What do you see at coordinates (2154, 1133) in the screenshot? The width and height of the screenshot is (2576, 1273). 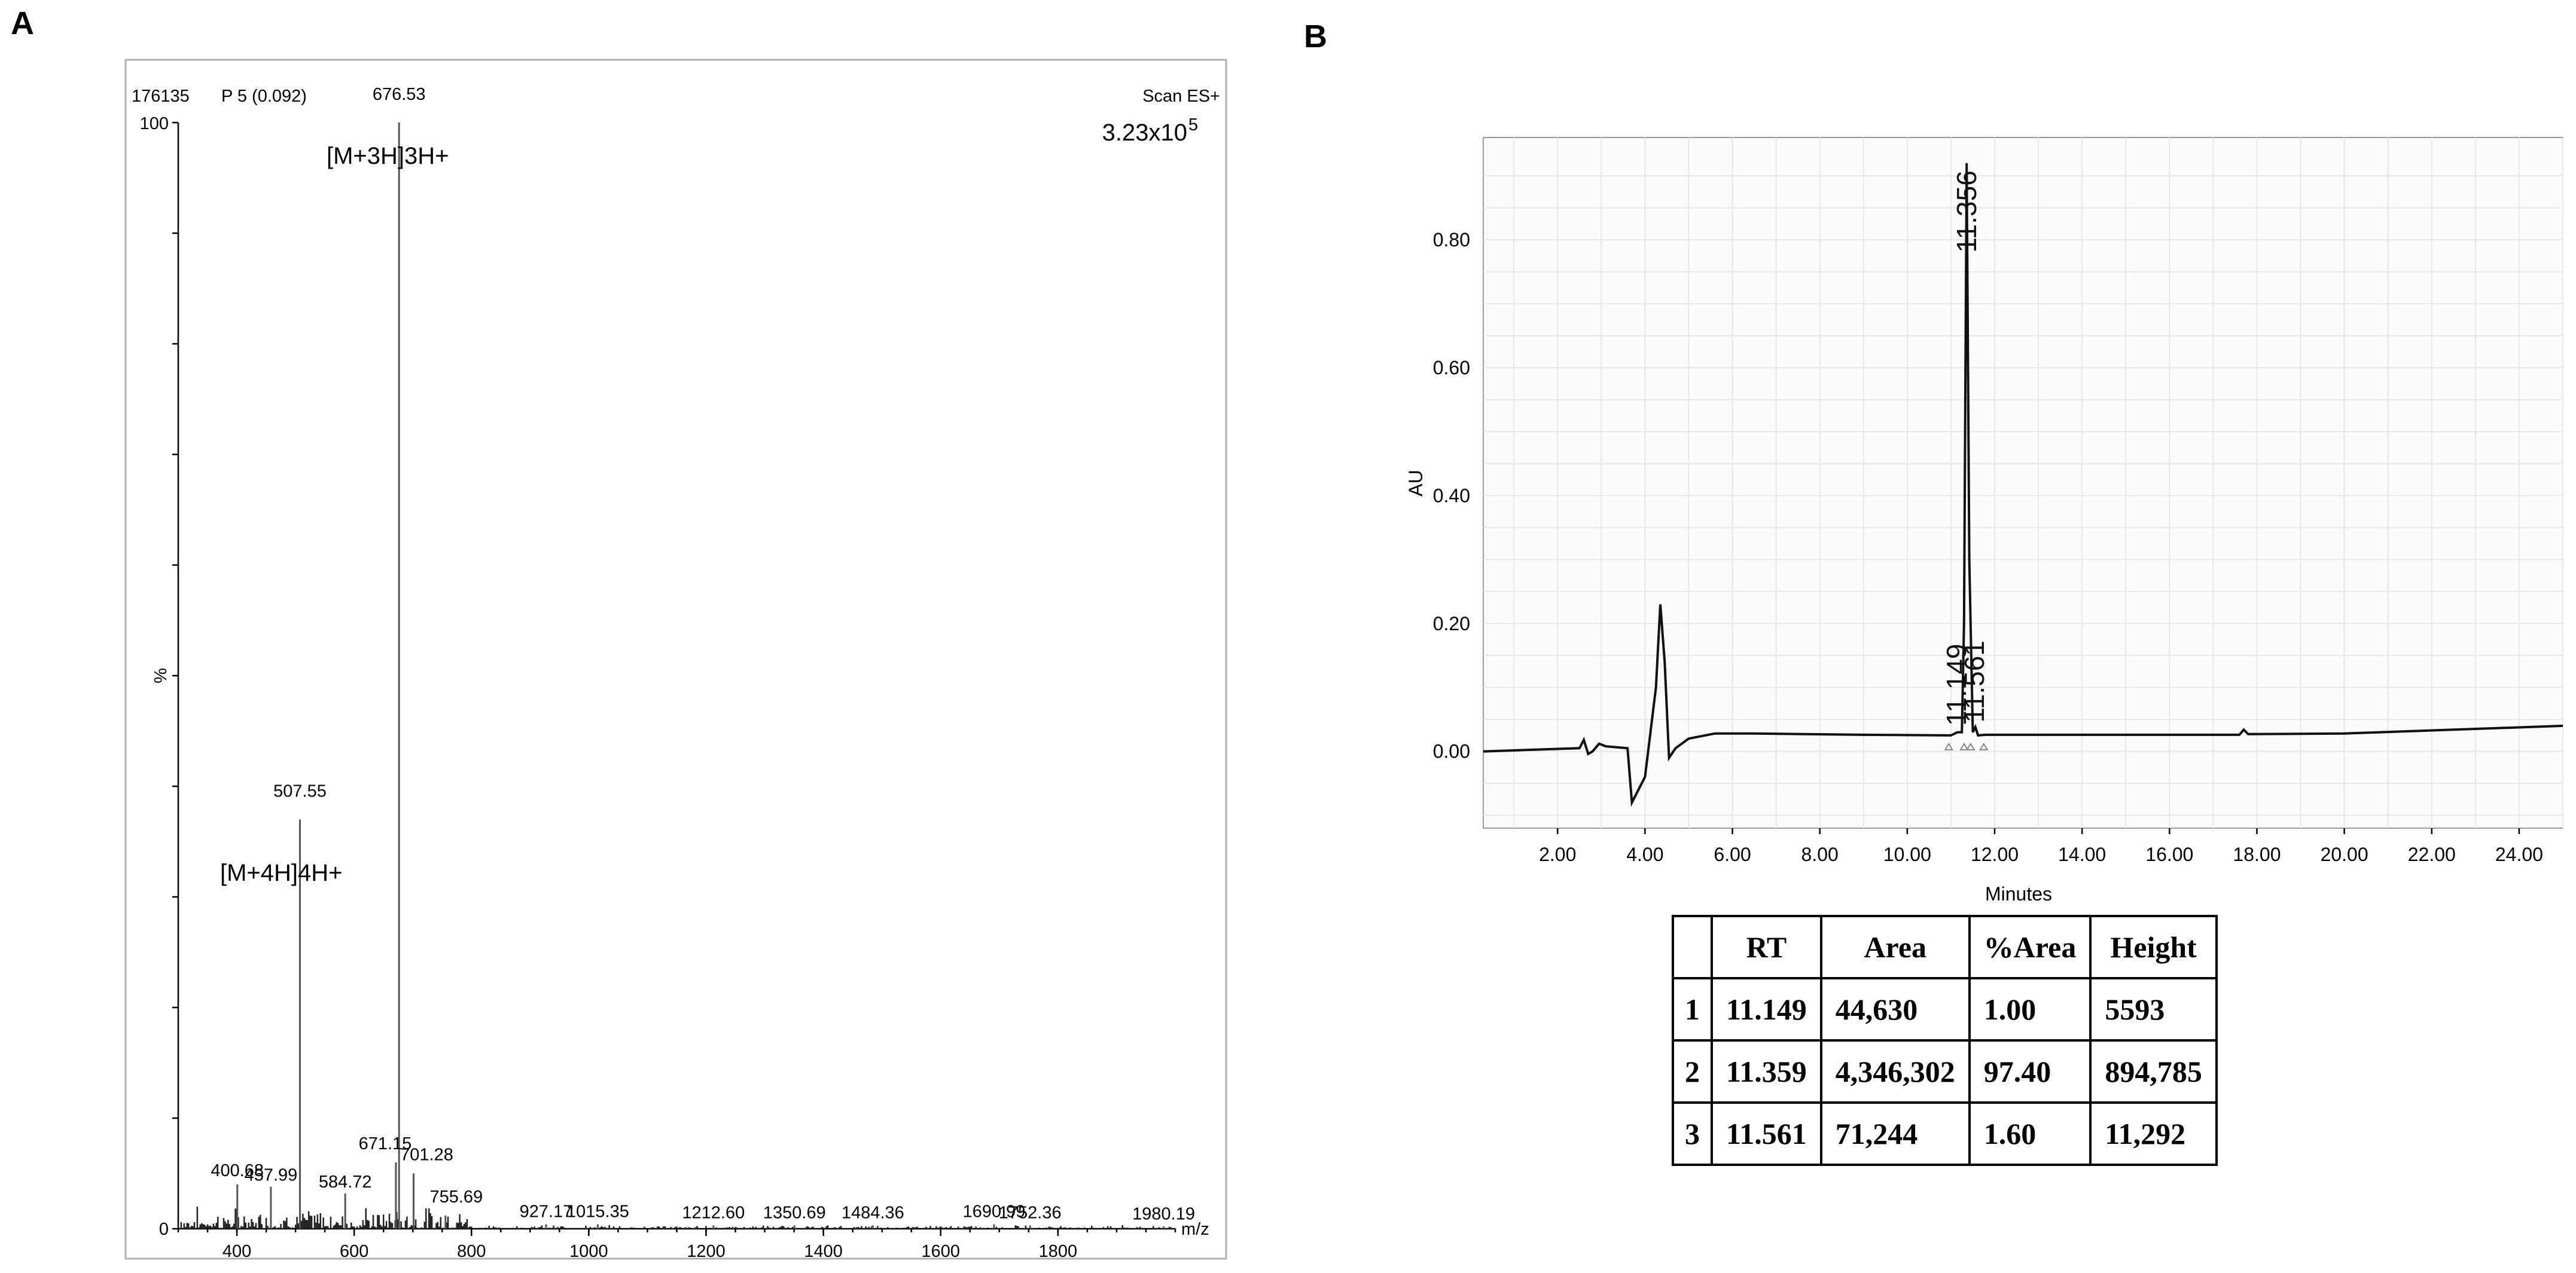 I see `table-cell-height: 11,292` at bounding box center [2154, 1133].